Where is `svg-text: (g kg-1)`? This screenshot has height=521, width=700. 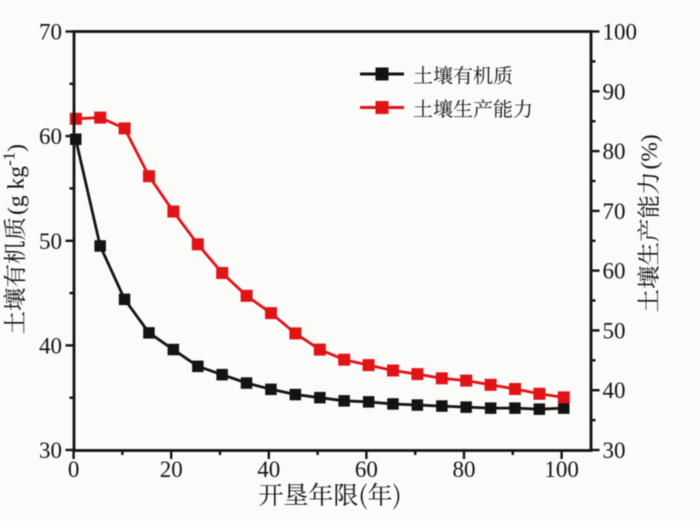 svg-text: (g kg-1) is located at coordinates (14, 179).